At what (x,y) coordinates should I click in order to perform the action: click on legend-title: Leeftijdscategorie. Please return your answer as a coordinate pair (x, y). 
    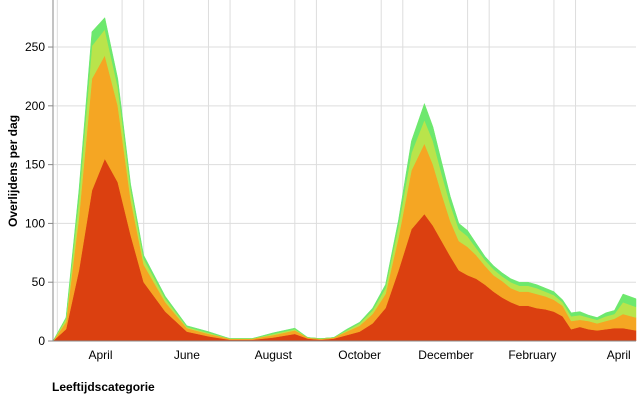
    Looking at the image, I should click on (103, 387).